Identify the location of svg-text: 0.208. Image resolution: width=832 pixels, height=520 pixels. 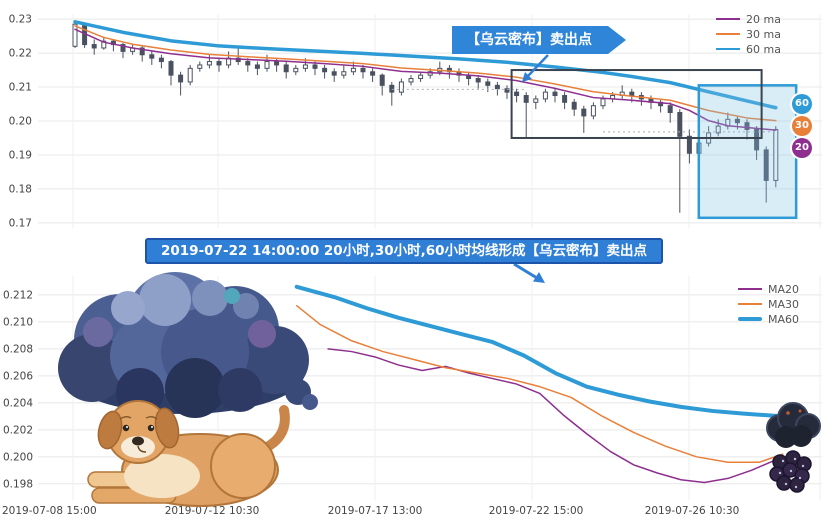
(18, 349).